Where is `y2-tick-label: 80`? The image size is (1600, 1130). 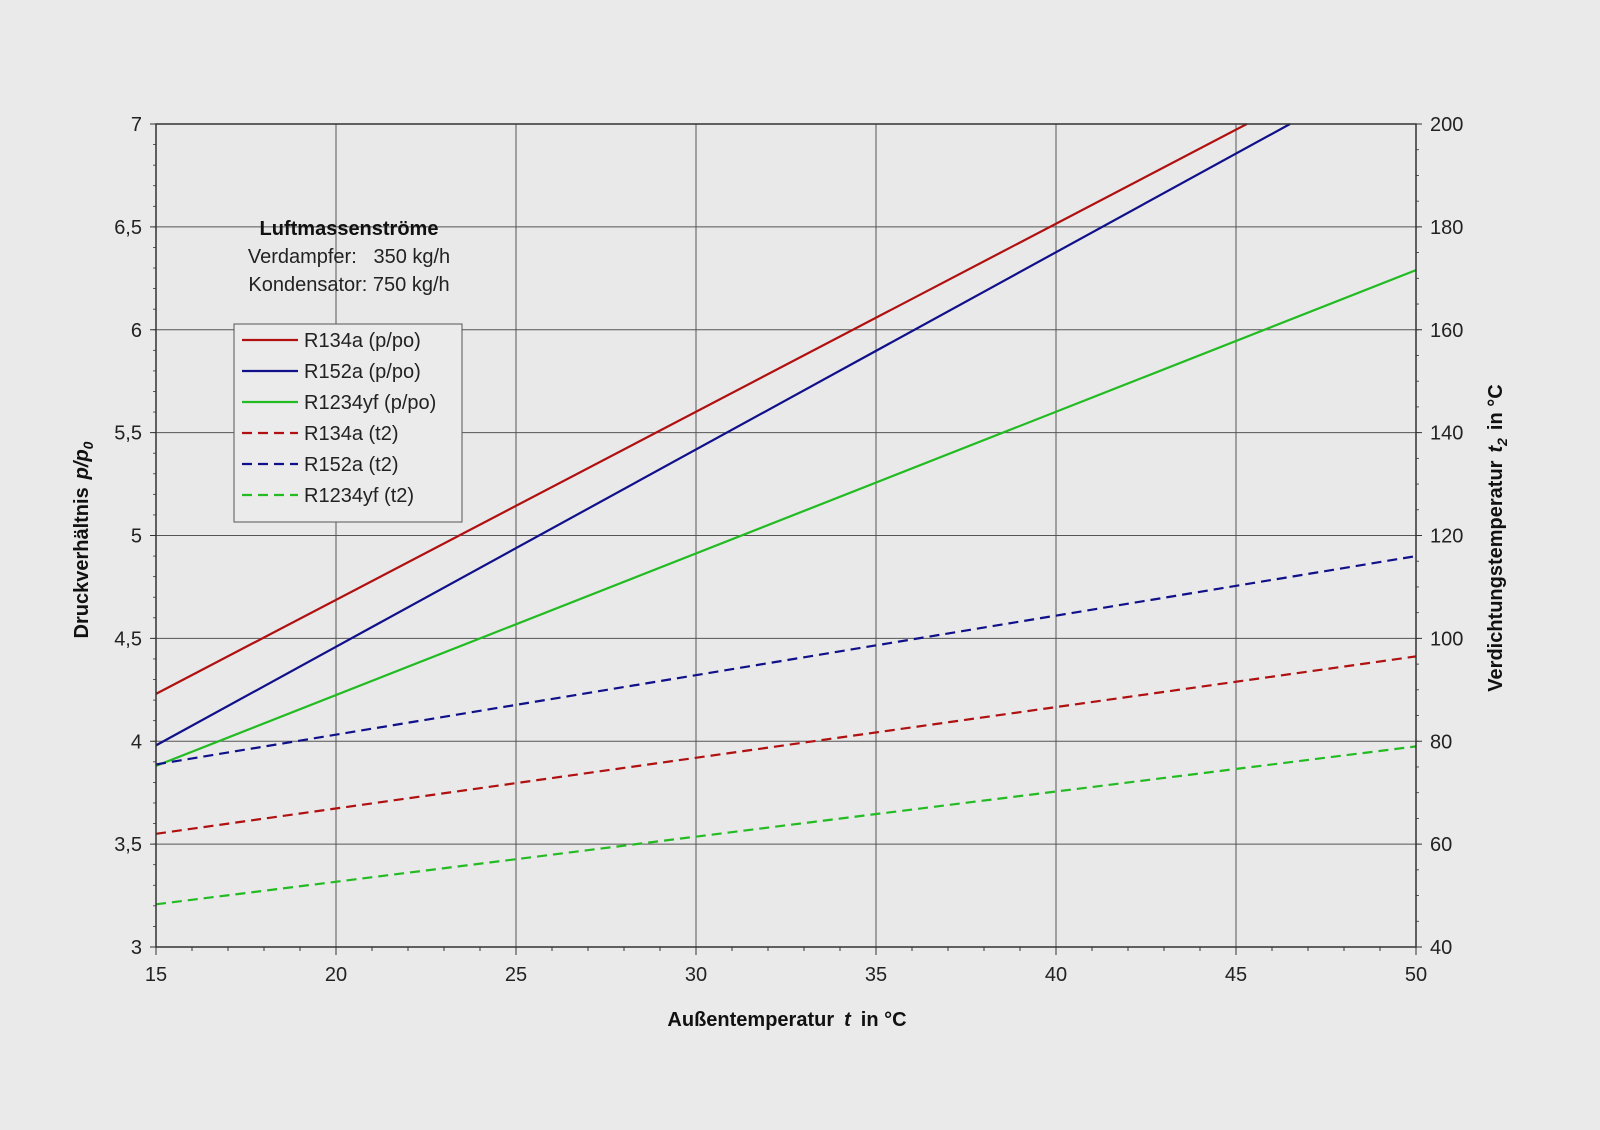 y2-tick-label: 80 is located at coordinates (1441, 742).